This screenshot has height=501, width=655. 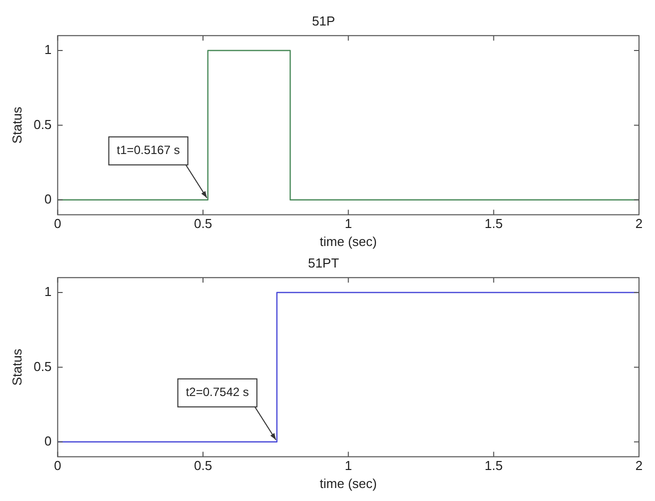 I want to click on chart-title: 51P, so click(x=324, y=20).